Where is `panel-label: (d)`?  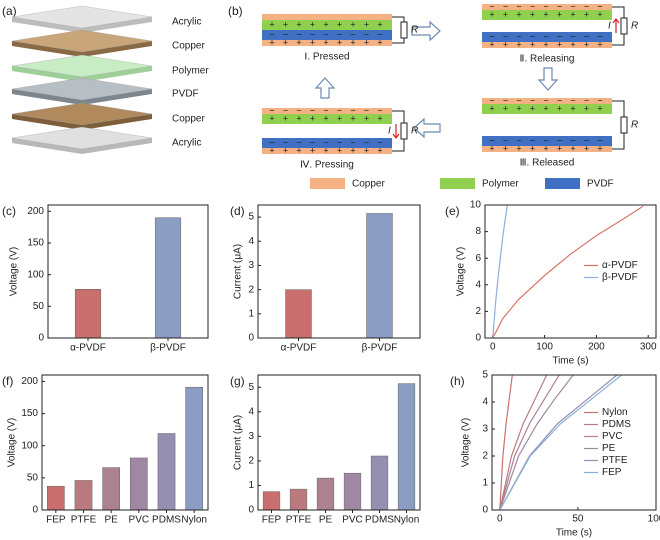
panel-label: (d) is located at coordinates (237, 211).